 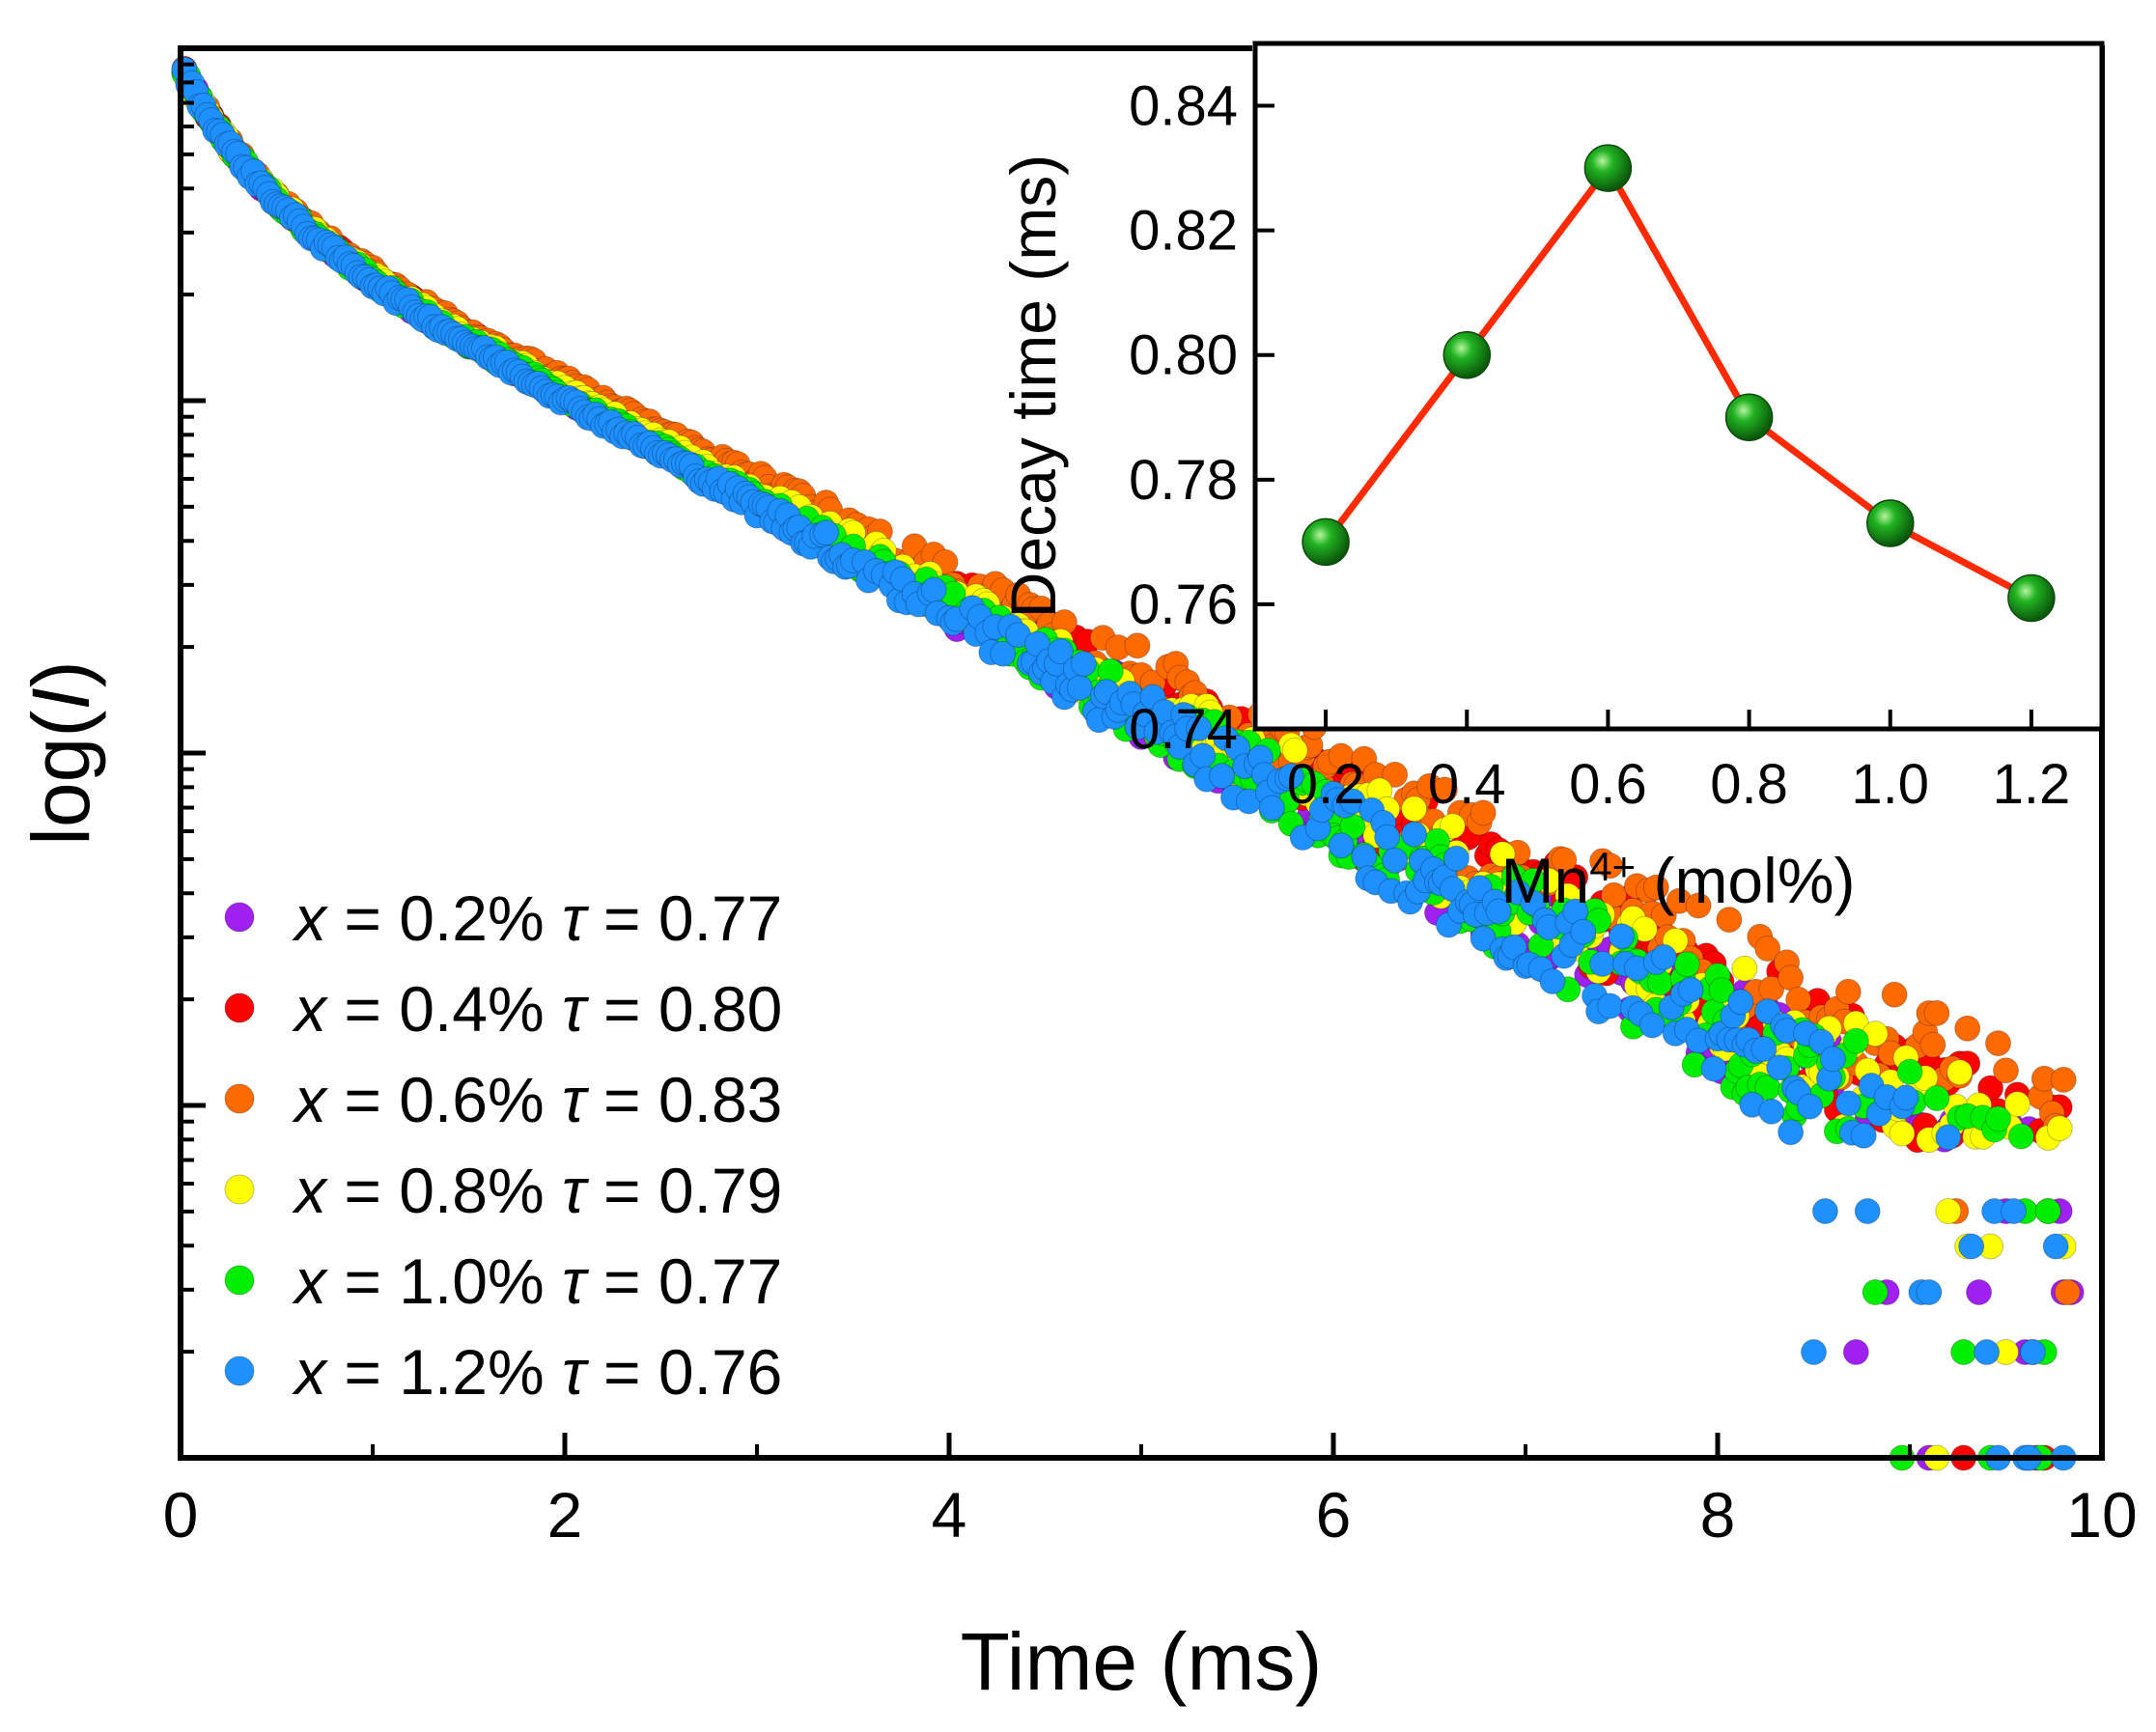 I want to click on inset-x-tick-label: 0.2, so click(x=1326, y=784).